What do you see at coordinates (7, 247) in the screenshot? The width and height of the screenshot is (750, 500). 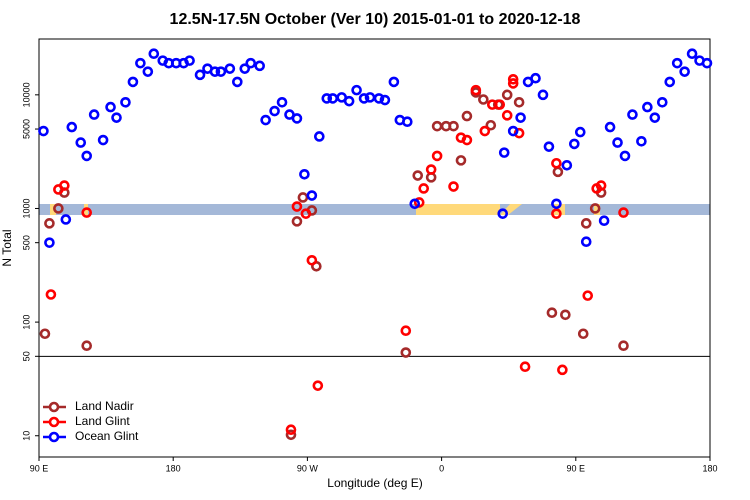 I see `y-axis-label: N Total` at bounding box center [7, 247].